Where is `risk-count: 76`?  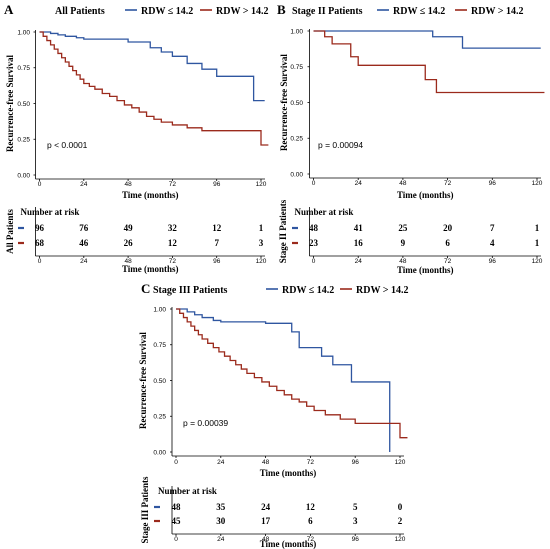 risk-count: 76 is located at coordinates (84, 228).